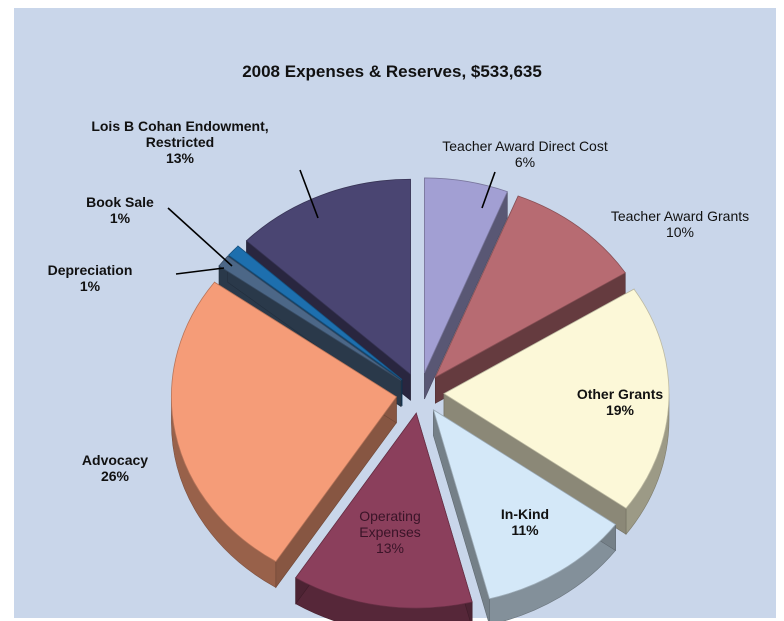 The width and height of the screenshot is (784, 621). I want to click on label-in-kind: In-Kind 11%, so click(525, 522).